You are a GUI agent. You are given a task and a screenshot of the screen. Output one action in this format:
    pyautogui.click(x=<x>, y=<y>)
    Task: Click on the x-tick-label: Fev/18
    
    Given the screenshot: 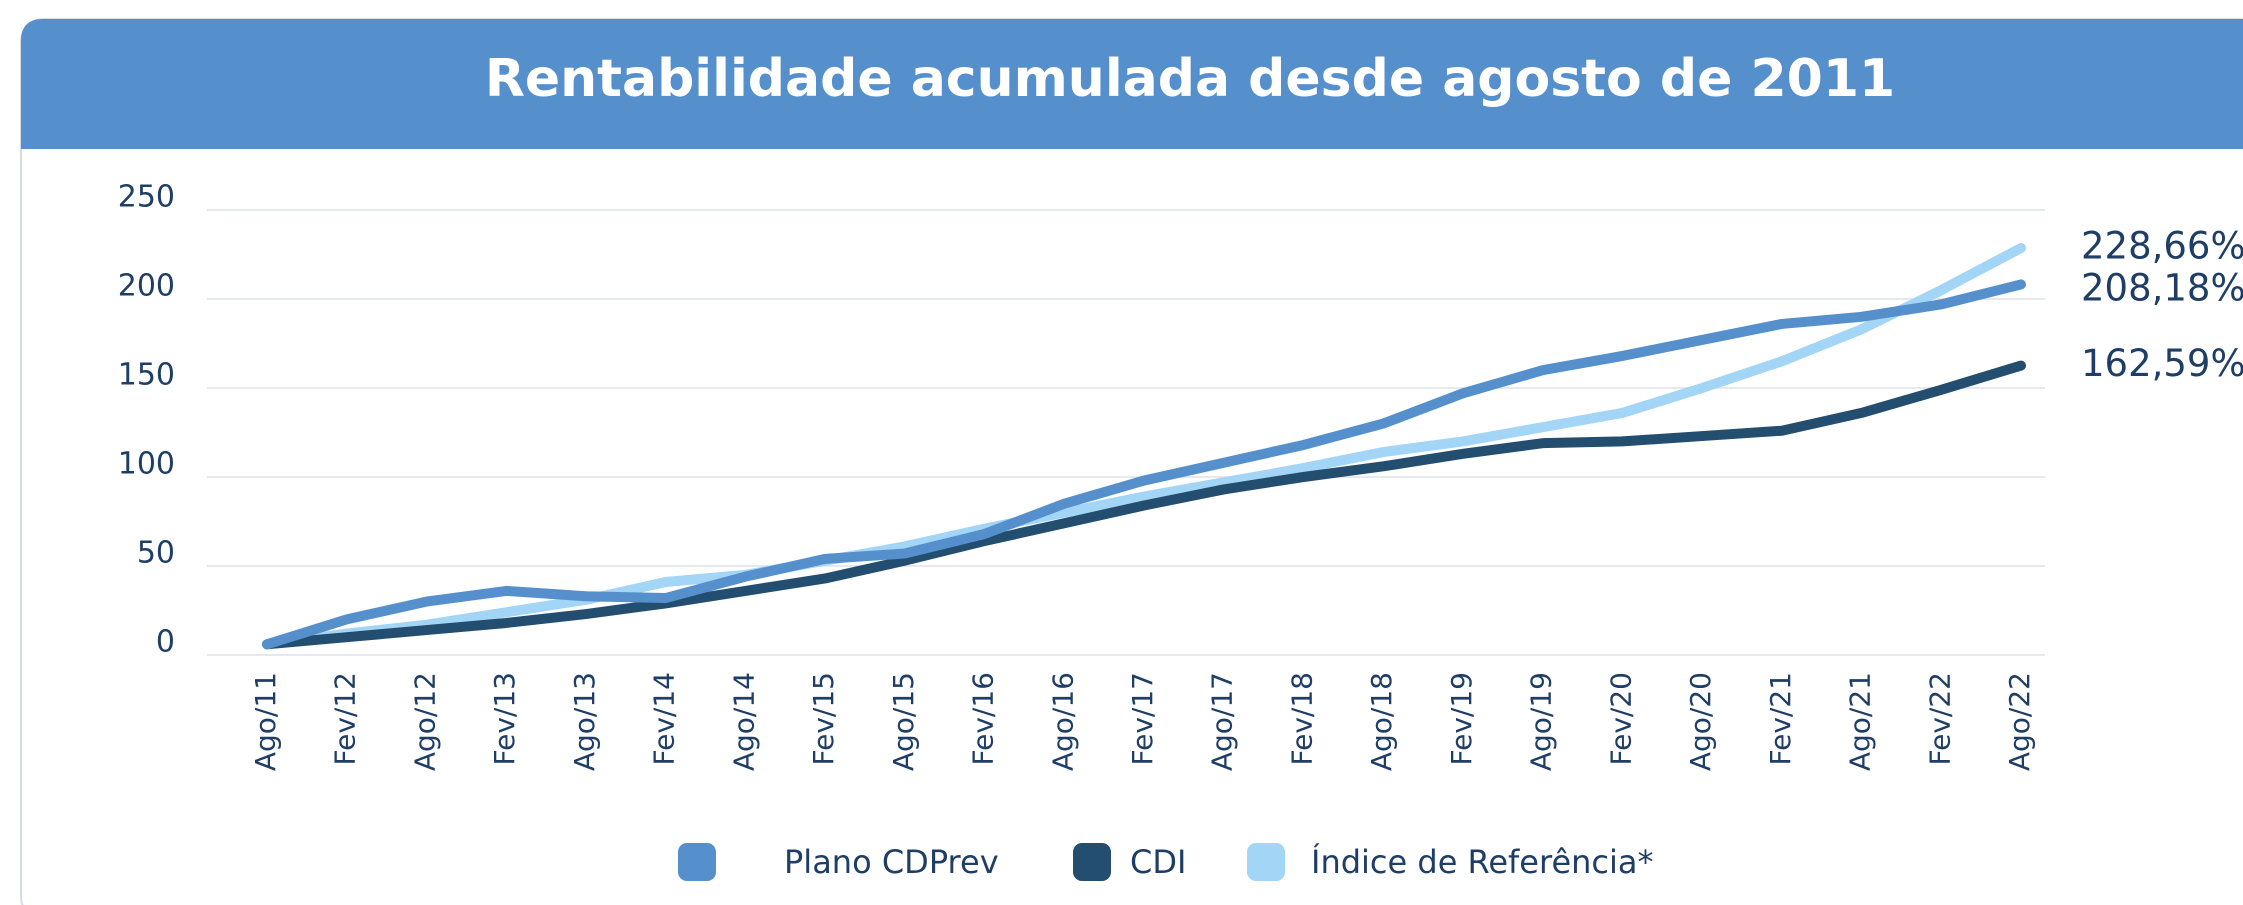 What is the action you would take?
    pyautogui.click(x=1301, y=718)
    